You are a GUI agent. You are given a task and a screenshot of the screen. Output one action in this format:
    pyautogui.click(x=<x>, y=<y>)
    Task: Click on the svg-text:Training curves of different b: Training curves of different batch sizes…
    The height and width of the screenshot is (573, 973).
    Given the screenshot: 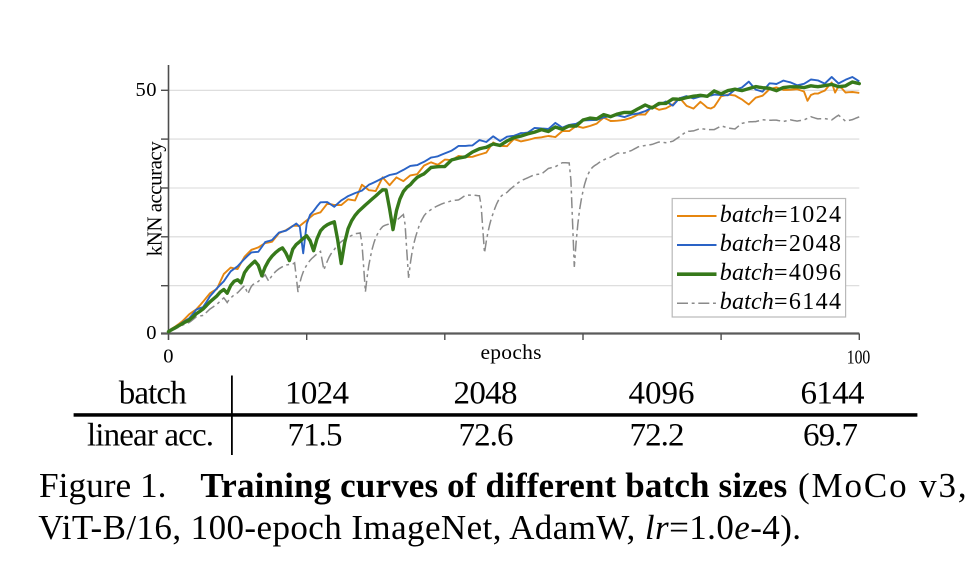 What is the action you would take?
    pyautogui.click(x=583, y=485)
    